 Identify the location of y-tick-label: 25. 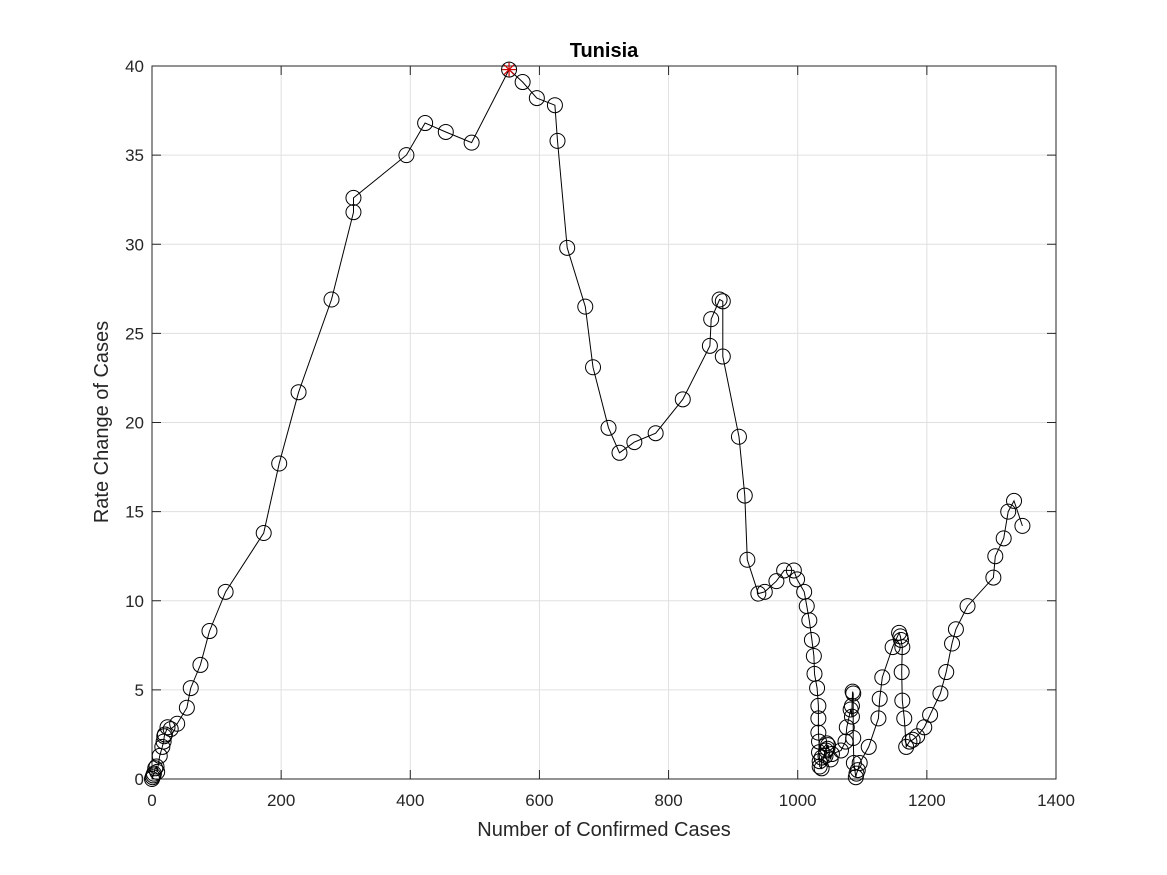
(134, 333).